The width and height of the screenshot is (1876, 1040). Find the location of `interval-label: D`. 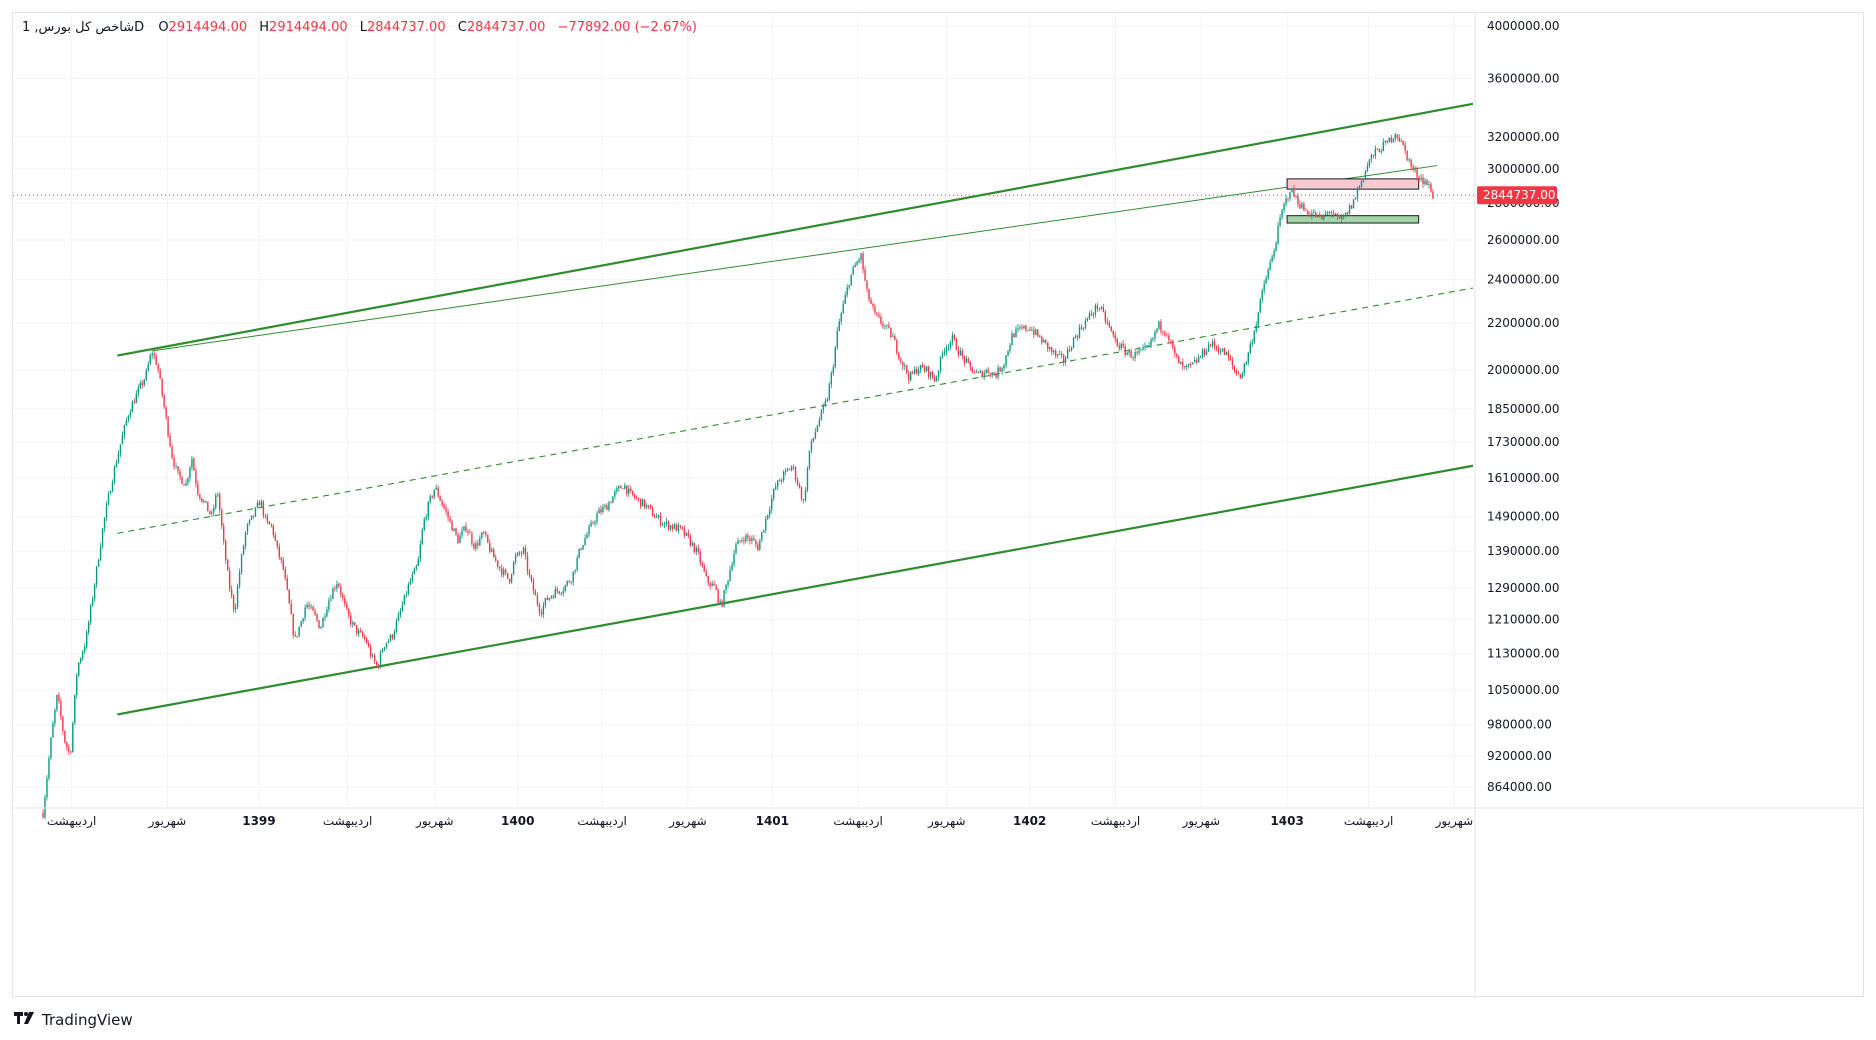

interval-label: D is located at coordinates (139, 27).